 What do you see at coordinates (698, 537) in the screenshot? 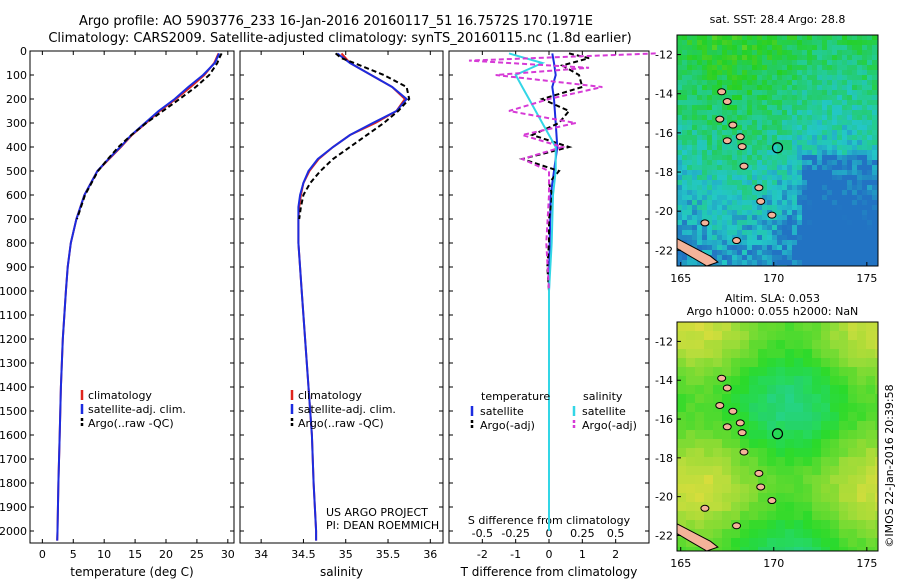
I see `sla-map-land` at bounding box center [698, 537].